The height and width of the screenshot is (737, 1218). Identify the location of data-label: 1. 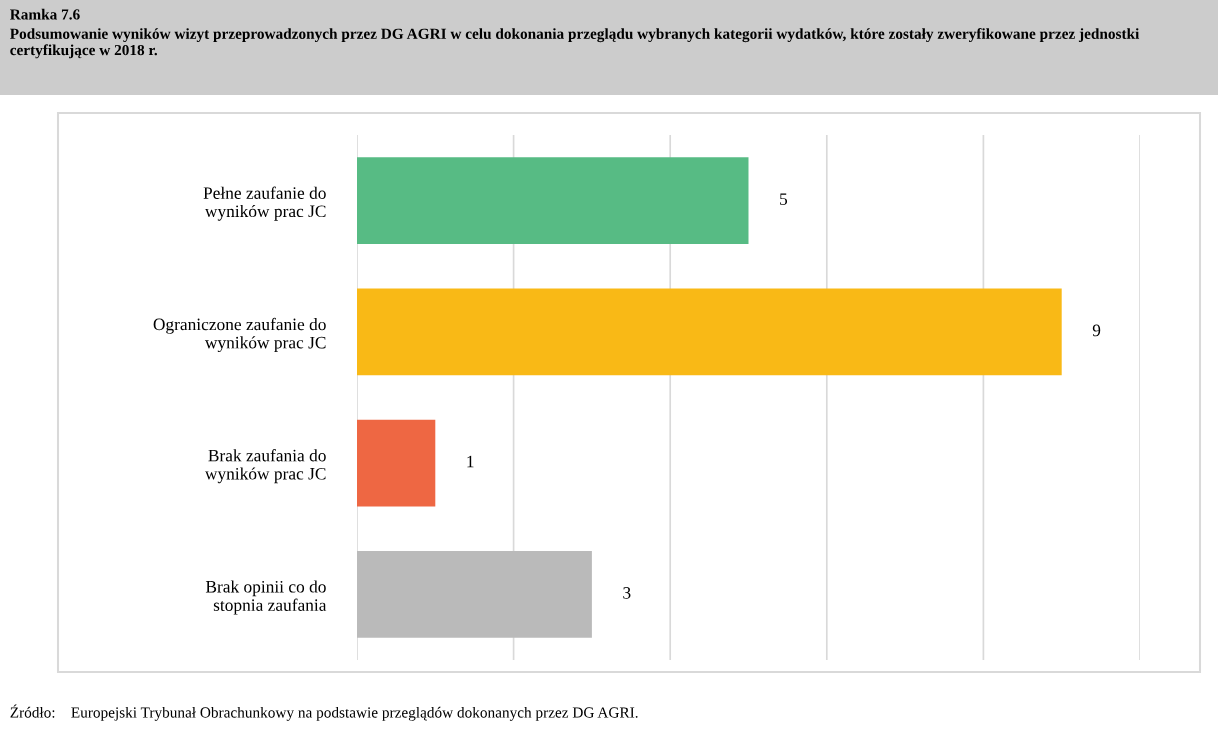
(470, 461).